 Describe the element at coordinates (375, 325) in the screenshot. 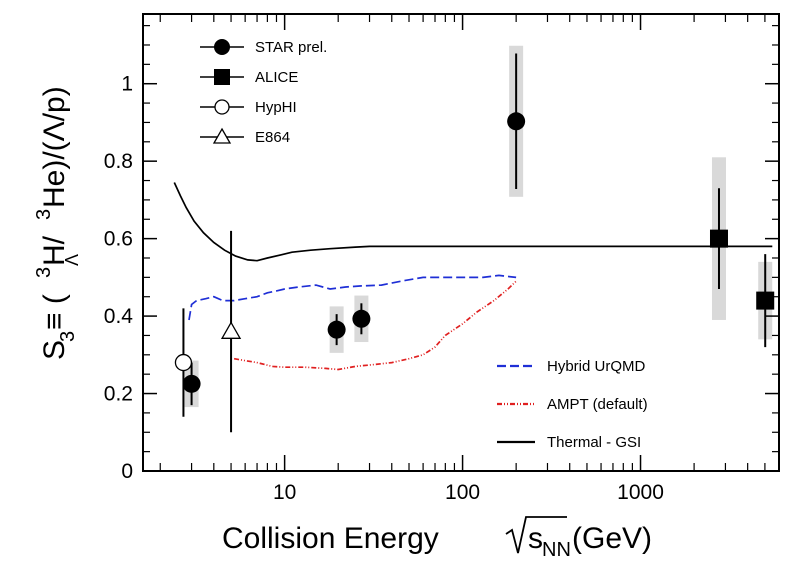

I see `curve-ampt-default` at that location.